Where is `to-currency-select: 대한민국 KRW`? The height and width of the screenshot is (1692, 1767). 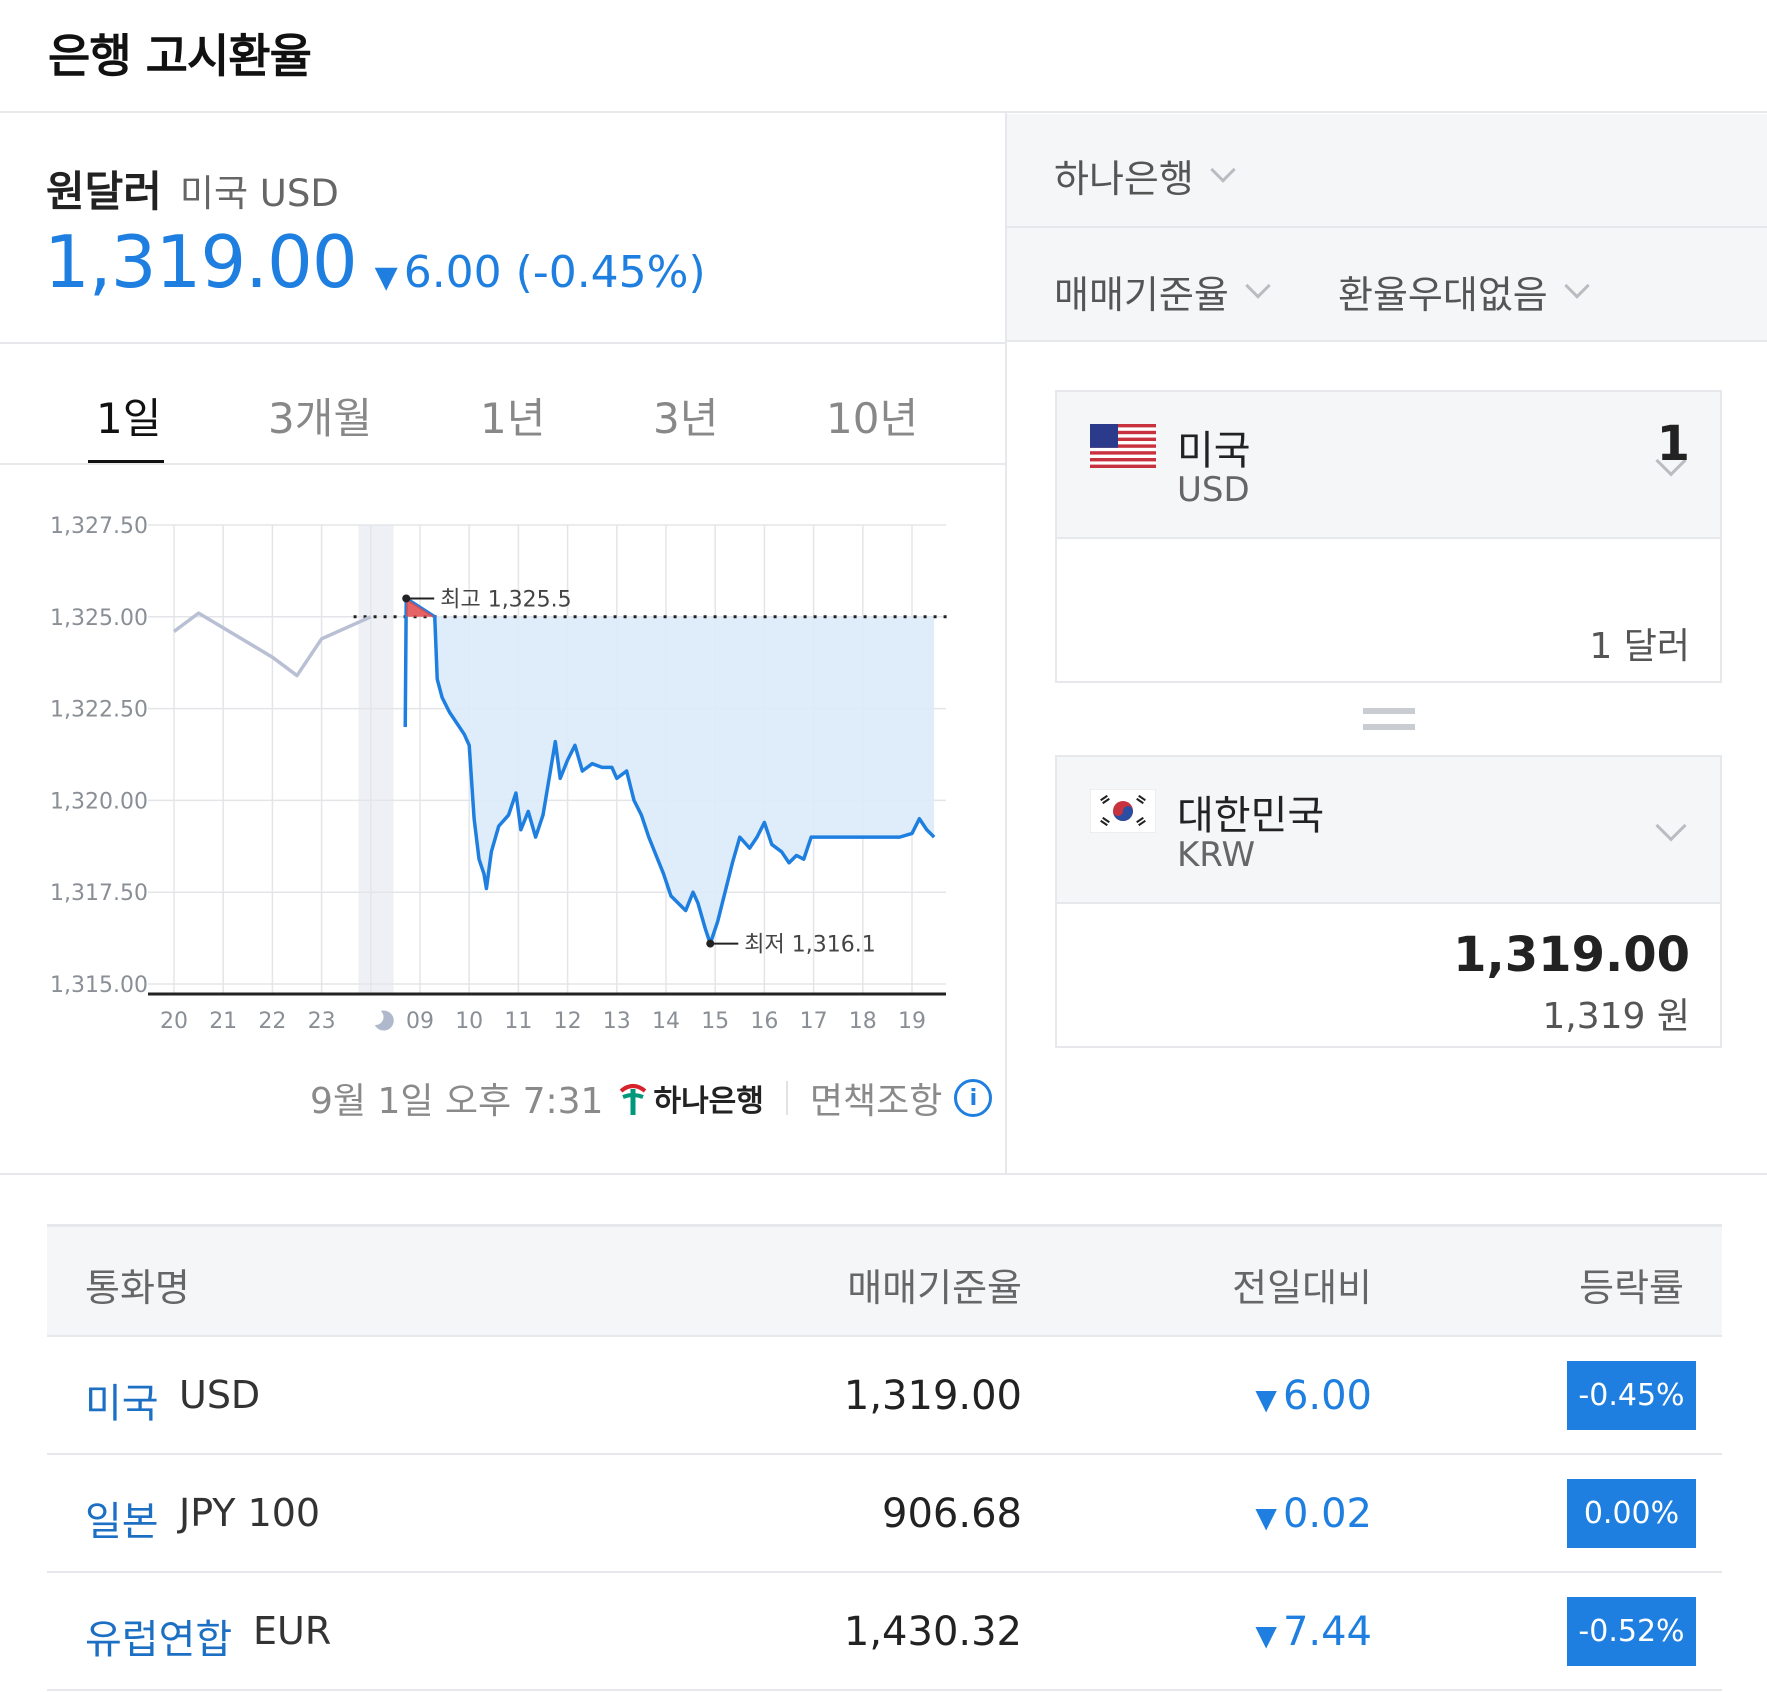
to-currency-select: 대한민국 KRW is located at coordinates (1388, 830).